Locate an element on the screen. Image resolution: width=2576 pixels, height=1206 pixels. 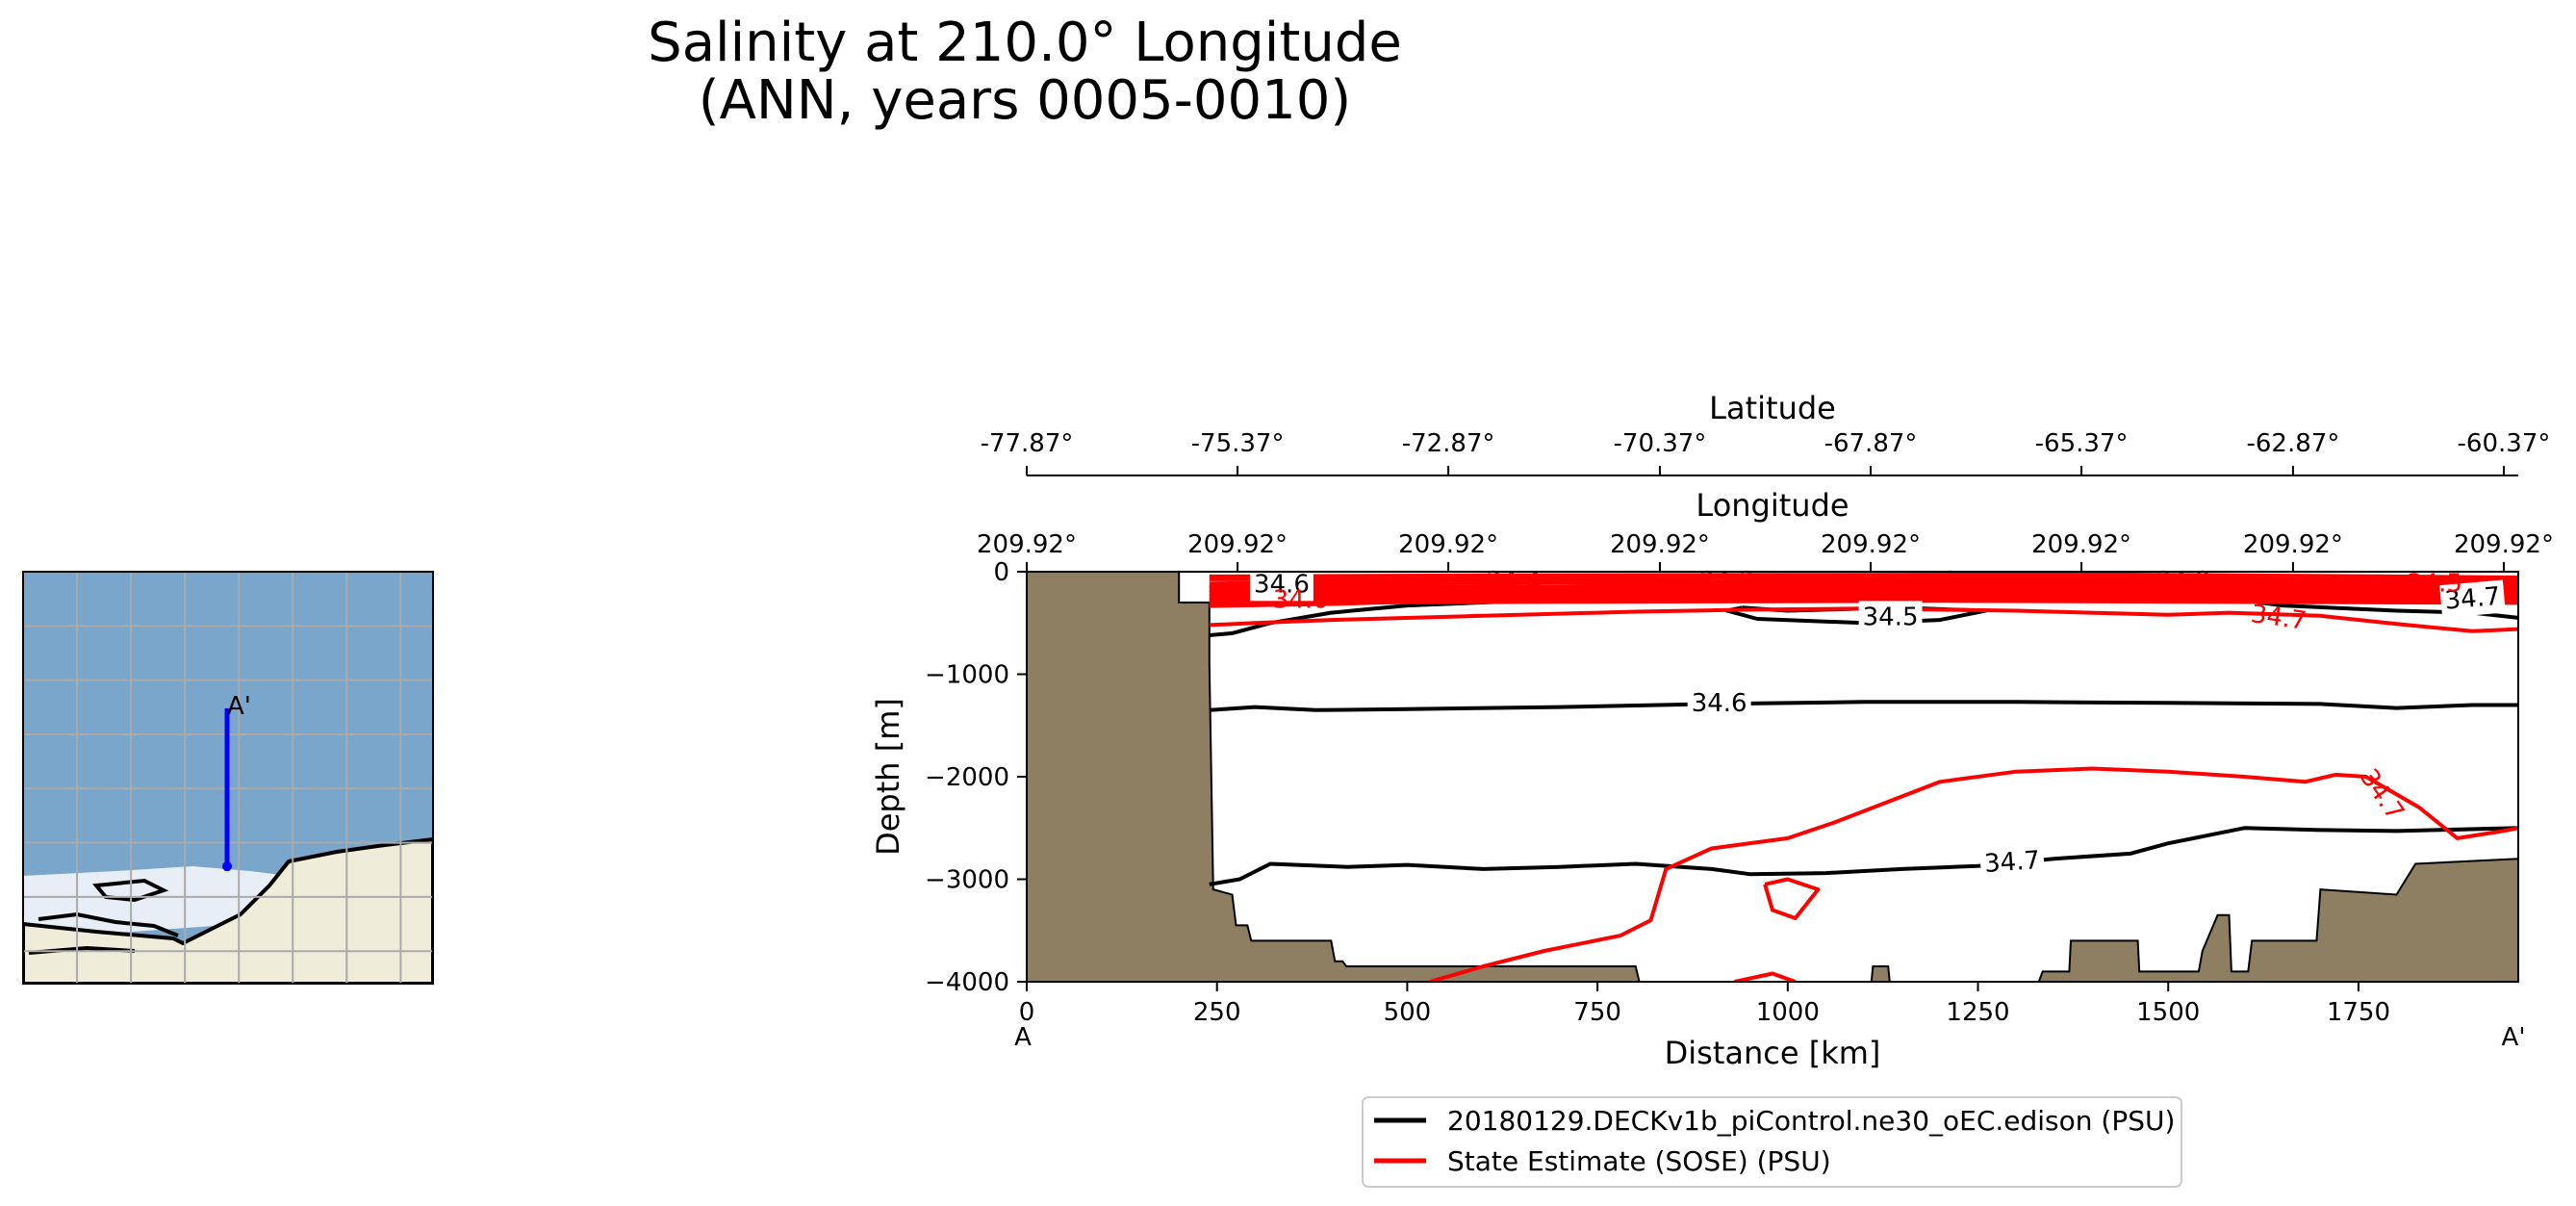
inset-map: A' is located at coordinates (228, 778).